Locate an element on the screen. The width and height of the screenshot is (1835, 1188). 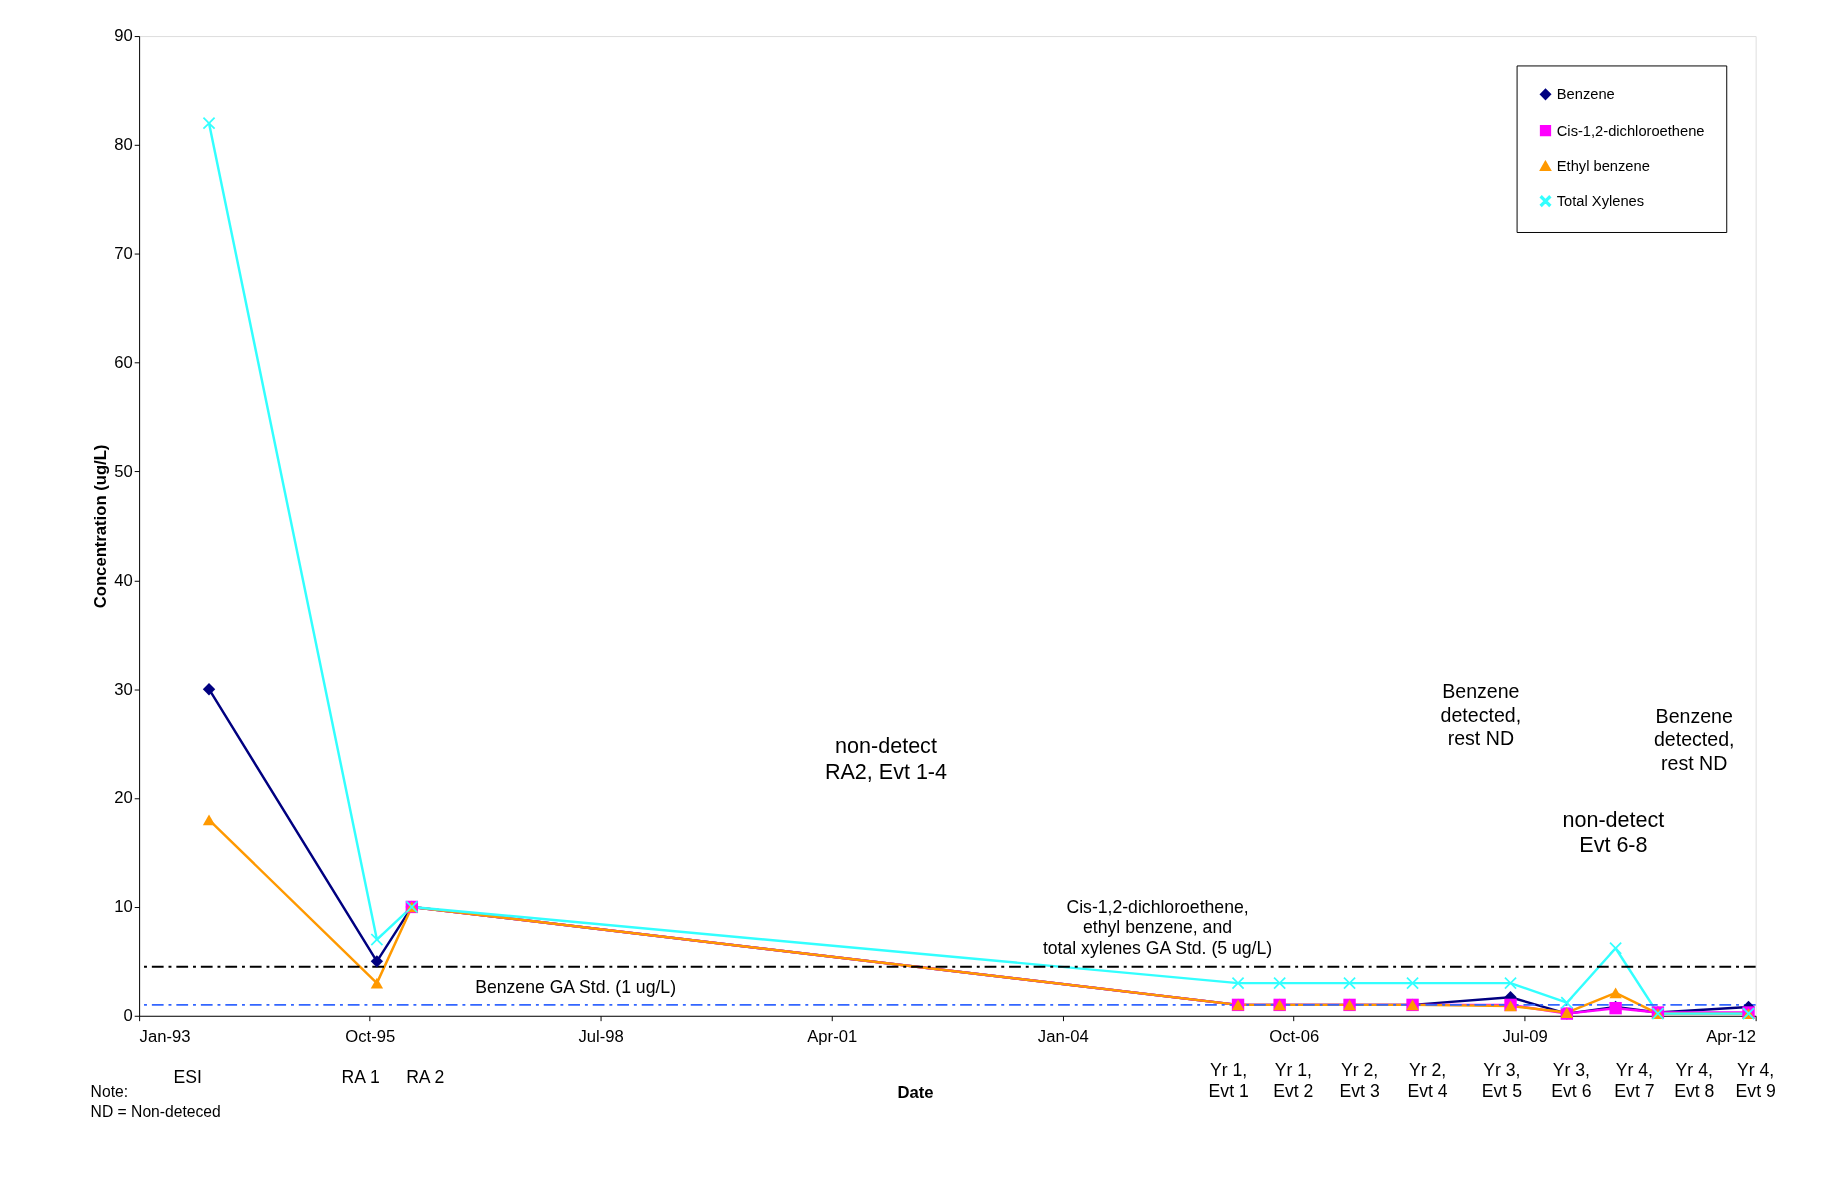
y-tick-label: 30 is located at coordinates (123, 689).